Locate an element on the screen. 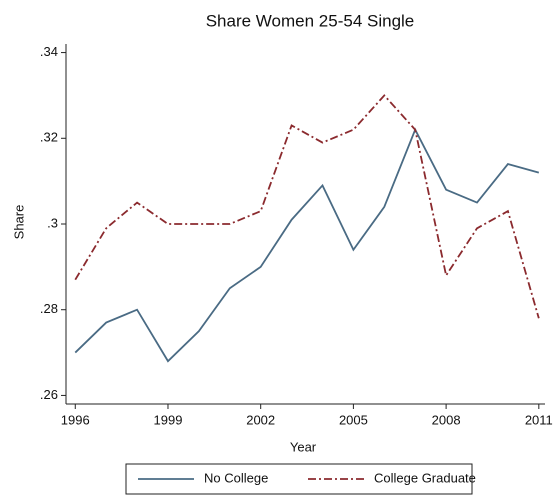 The width and height of the screenshot is (556, 500). x-axis-label: Year is located at coordinates (303, 446).